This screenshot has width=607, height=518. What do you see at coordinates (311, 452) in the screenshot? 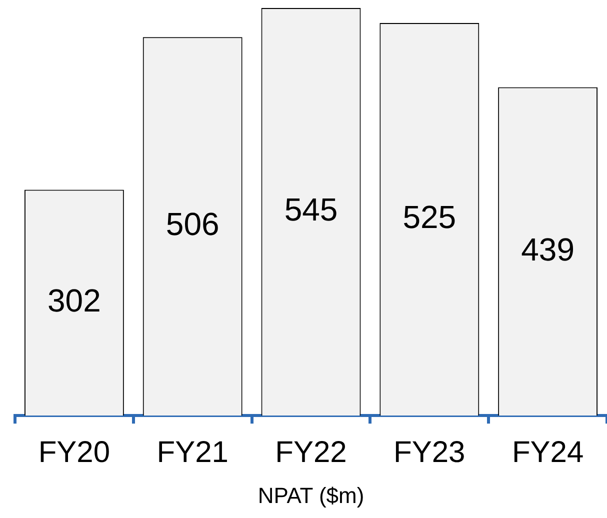
I see `x-tick-label: FY22` at bounding box center [311, 452].